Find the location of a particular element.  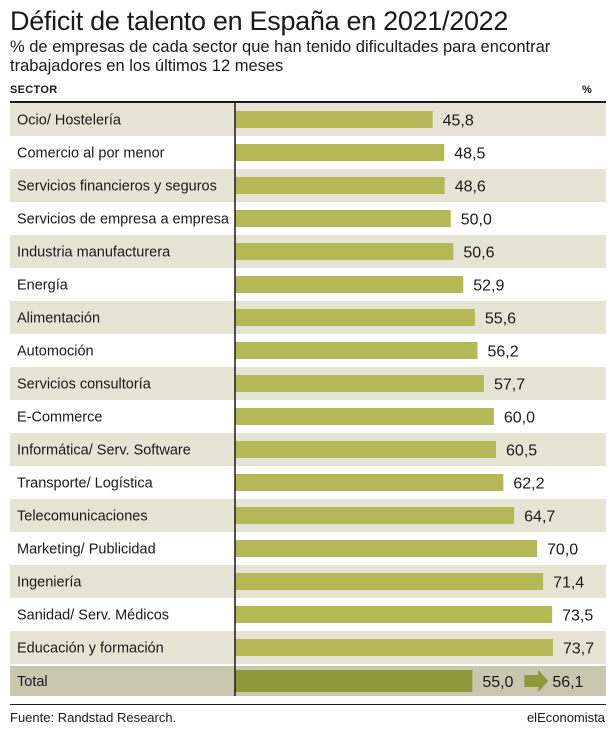

unit-column-header: % is located at coordinates (587, 90).